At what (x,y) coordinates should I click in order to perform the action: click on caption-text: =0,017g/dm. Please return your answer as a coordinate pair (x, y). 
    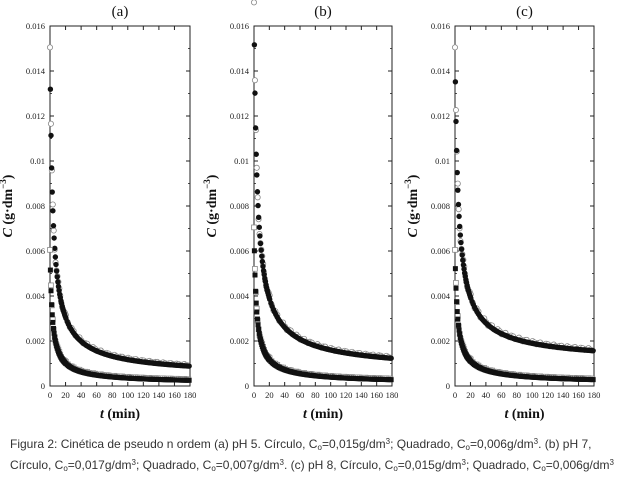
    Looking at the image, I should click on (99, 465).